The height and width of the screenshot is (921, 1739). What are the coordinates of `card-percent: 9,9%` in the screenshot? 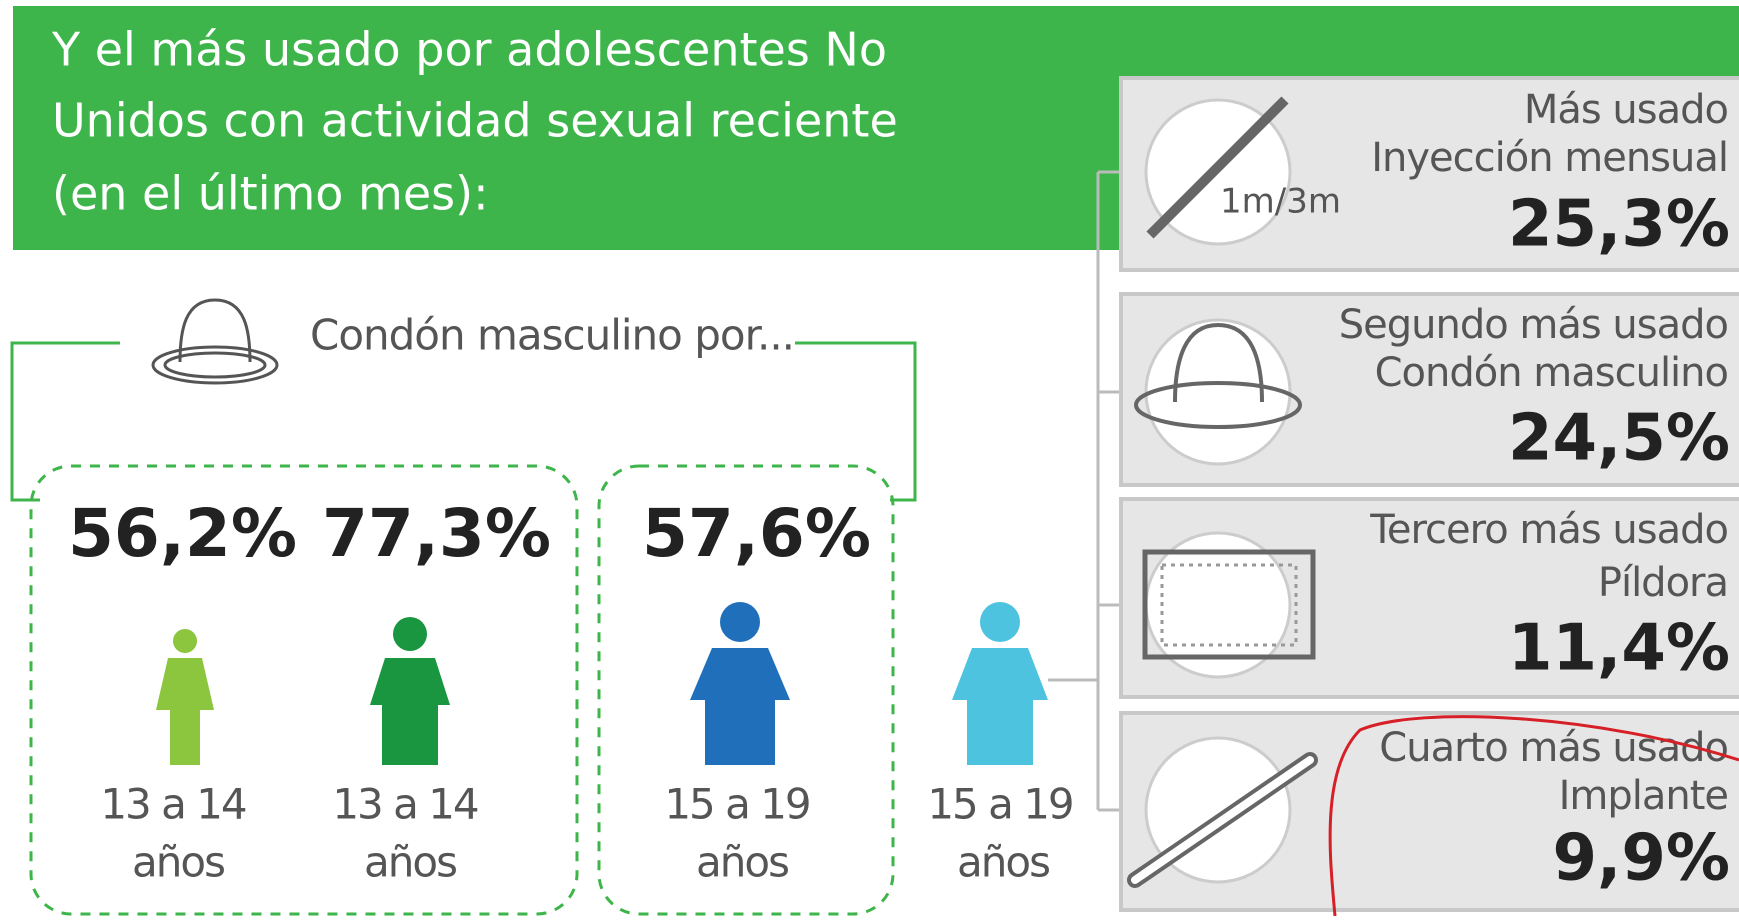 It's located at (1642, 859).